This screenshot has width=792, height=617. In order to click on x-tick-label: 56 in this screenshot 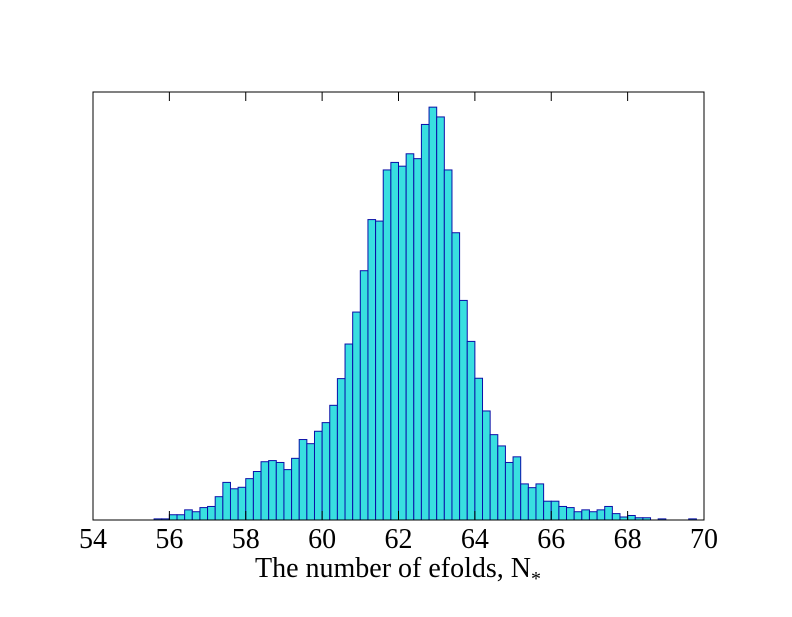, I will do `click(169, 539)`.